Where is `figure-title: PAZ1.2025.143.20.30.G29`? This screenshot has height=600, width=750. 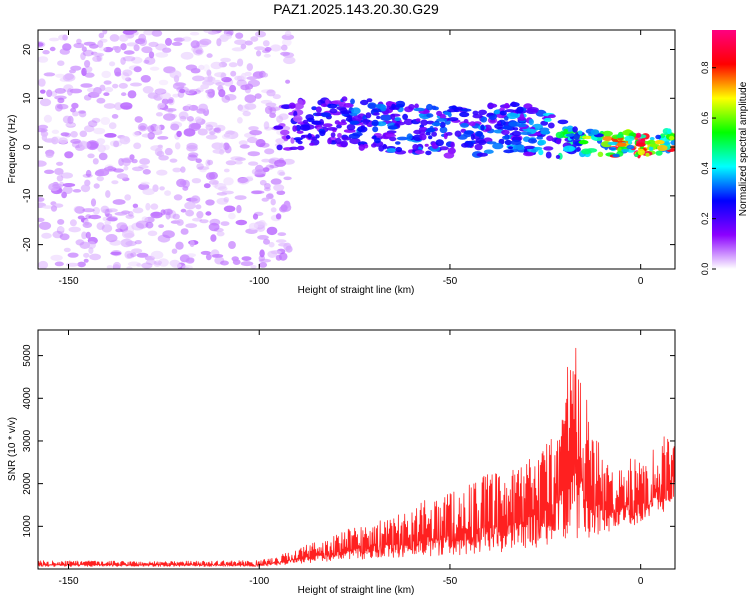 figure-title: PAZ1.2025.143.20.30.G29 is located at coordinates (356, 9).